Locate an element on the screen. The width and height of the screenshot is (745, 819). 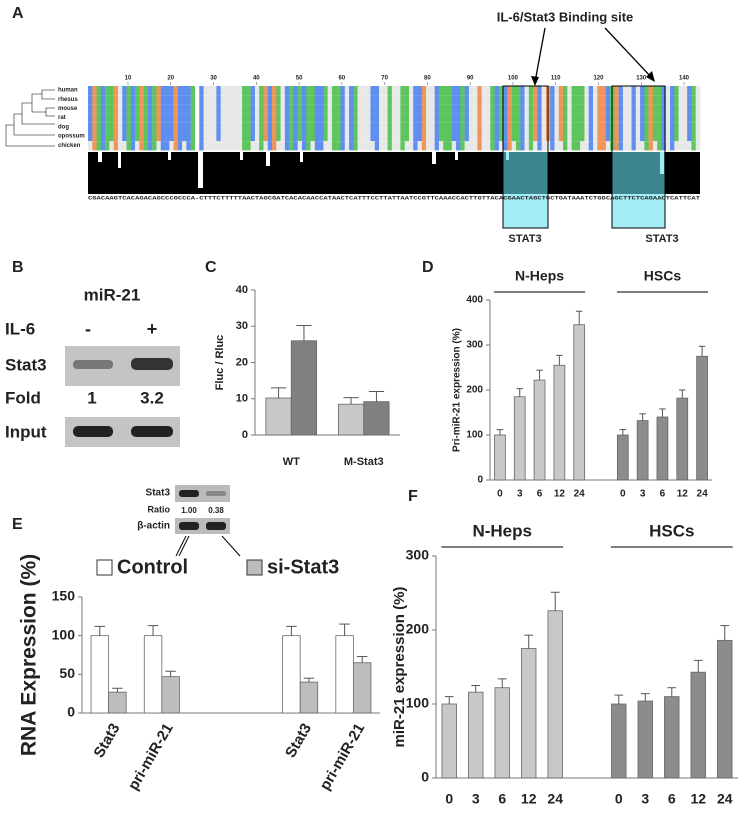
x-tick-label: 0 is located at coordinates (619, 799).